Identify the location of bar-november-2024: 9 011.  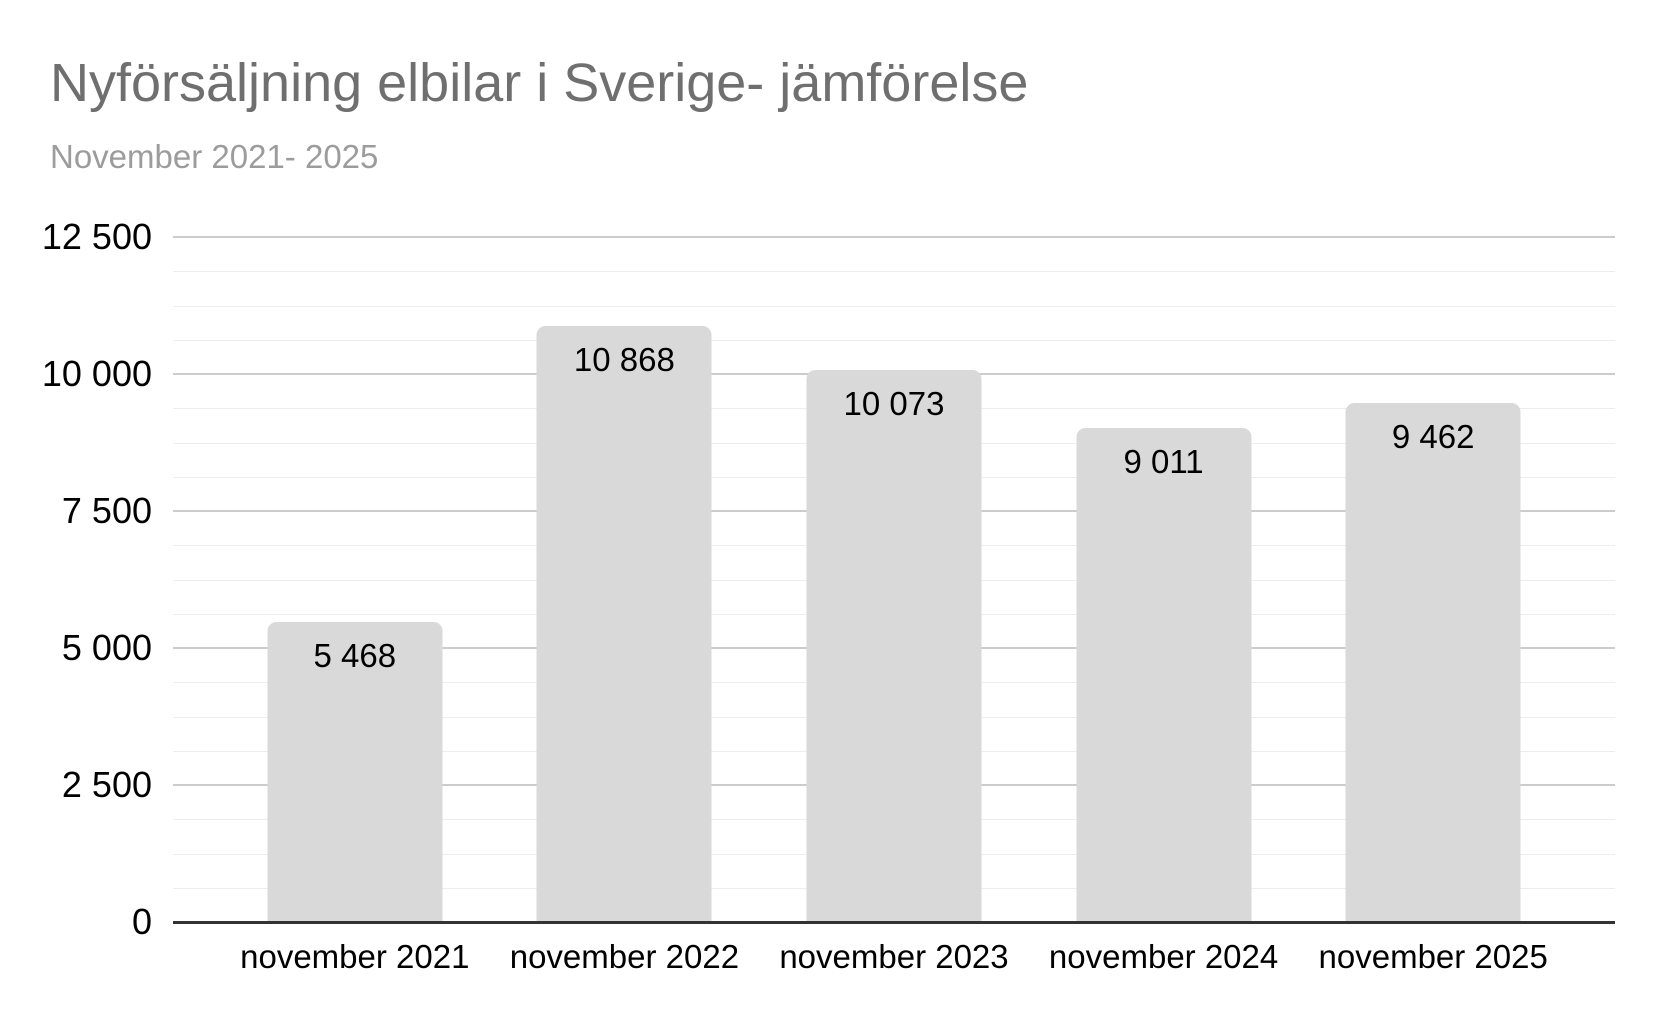
(1164, 675).